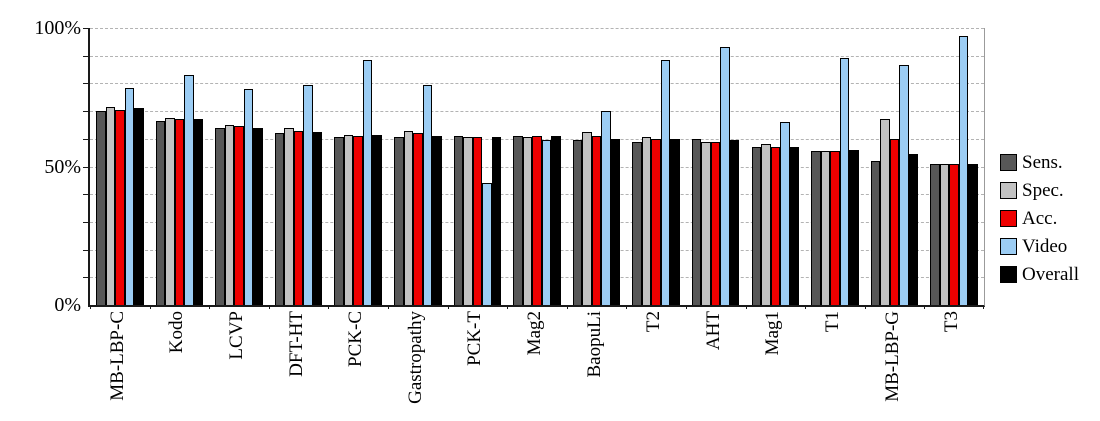 The width and height of the screenshot is (1100, 421). Describe the element at coordinates (427, 194) in the screenshot. I see `bar-video-gastropathy` at that location.